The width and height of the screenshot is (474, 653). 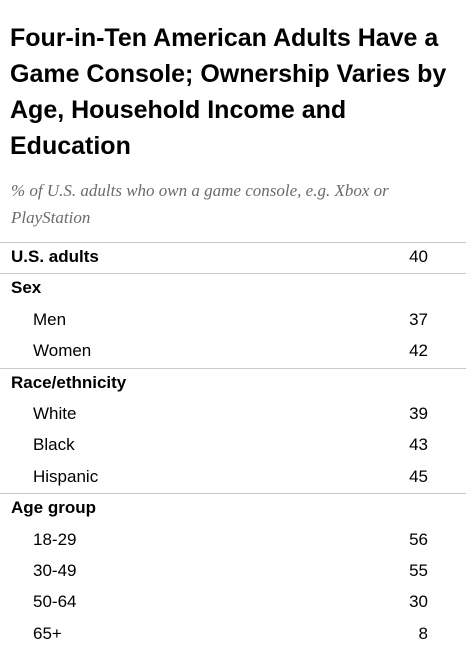 What do you see at coordinates (69, 382) in the screenshot?
I see `row-label: Race/ethnicity` at bounding box center [69, 382].